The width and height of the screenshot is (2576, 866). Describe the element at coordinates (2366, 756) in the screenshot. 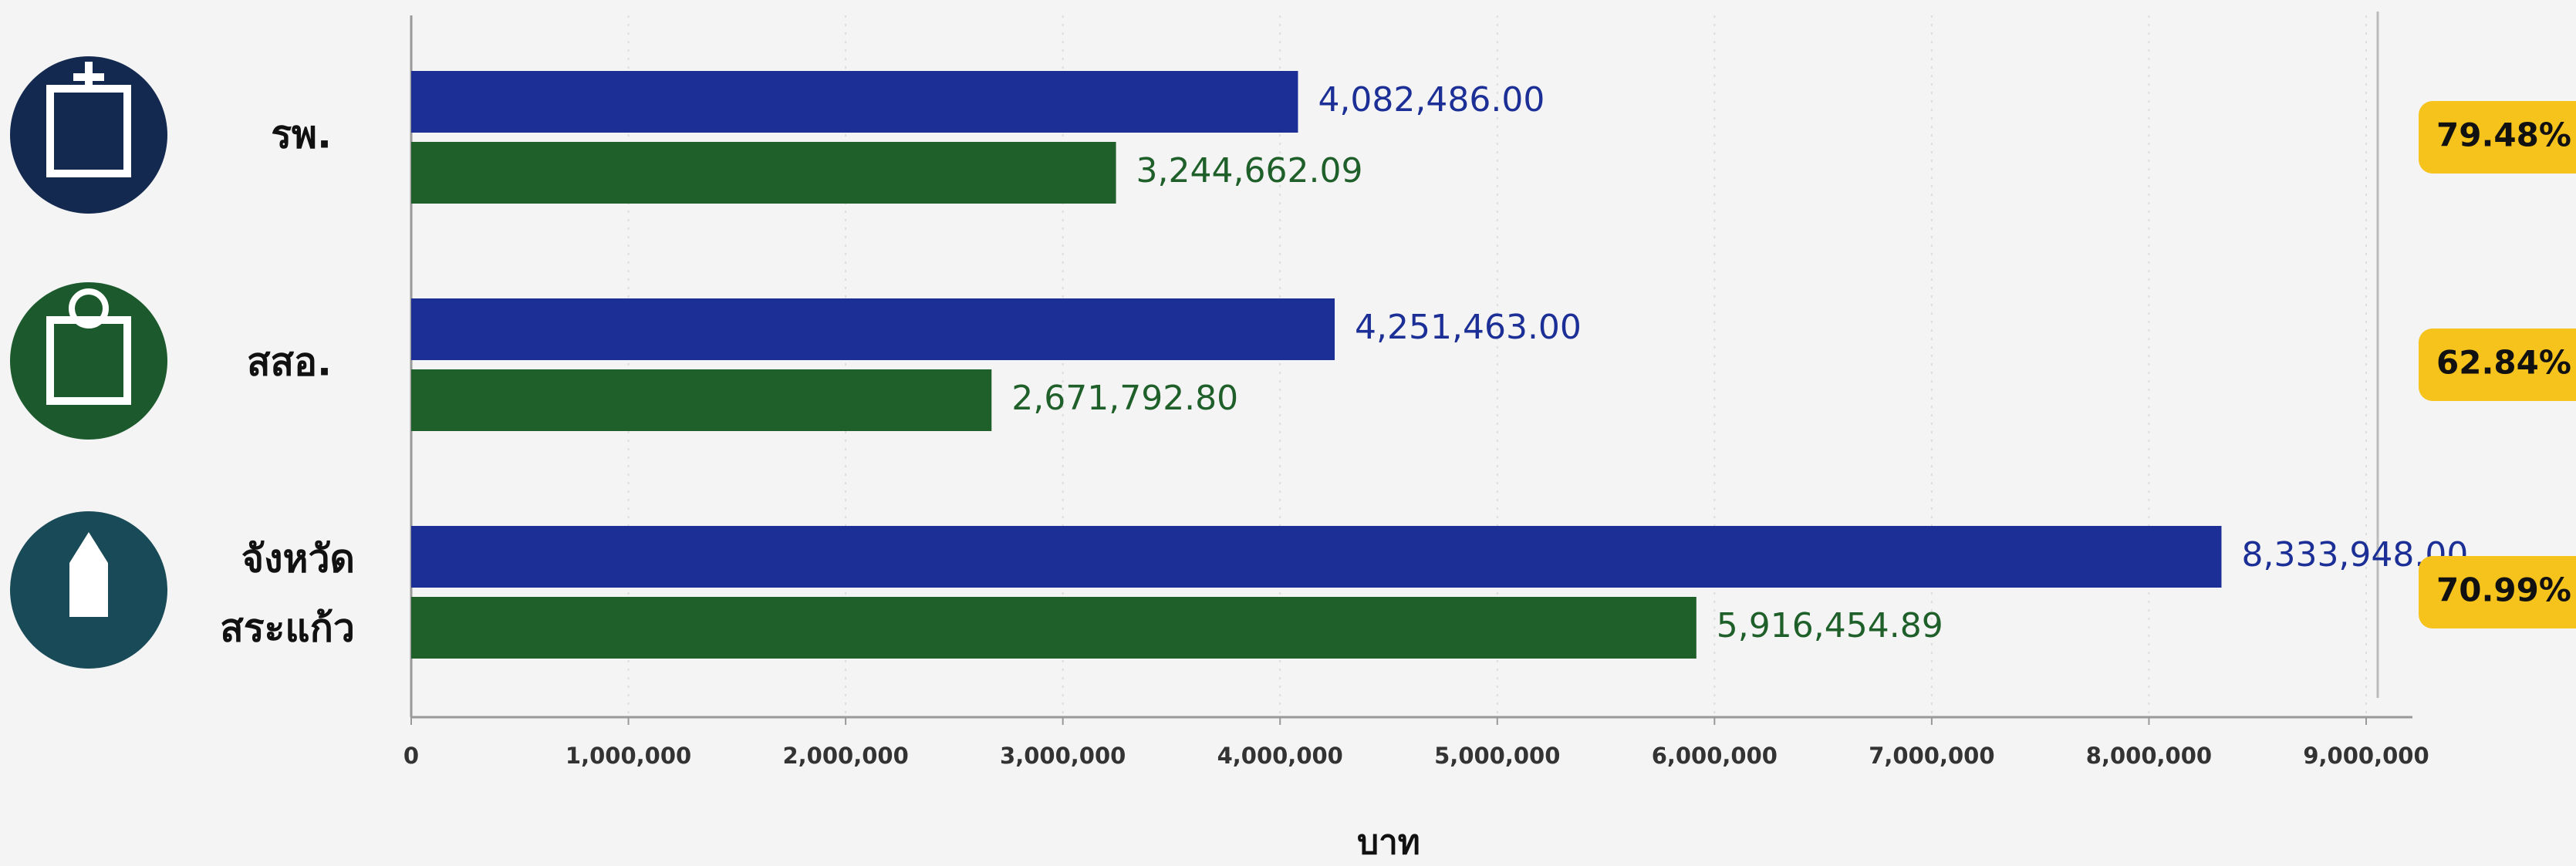

I see `x-tick-label: 9,000,000` at that location.